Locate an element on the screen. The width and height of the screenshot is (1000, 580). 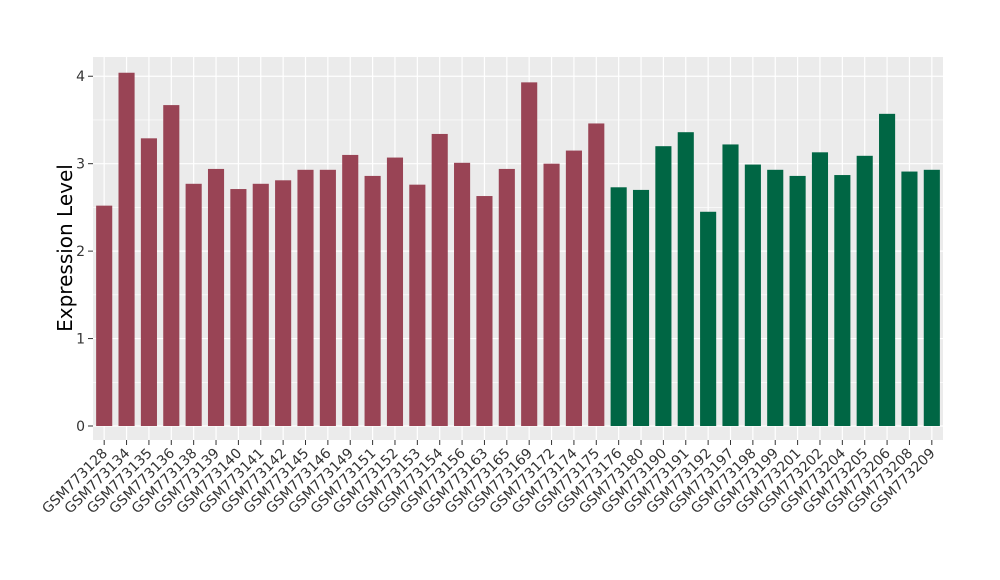
bar-GSM773175 is located at coordinates (596, 275).